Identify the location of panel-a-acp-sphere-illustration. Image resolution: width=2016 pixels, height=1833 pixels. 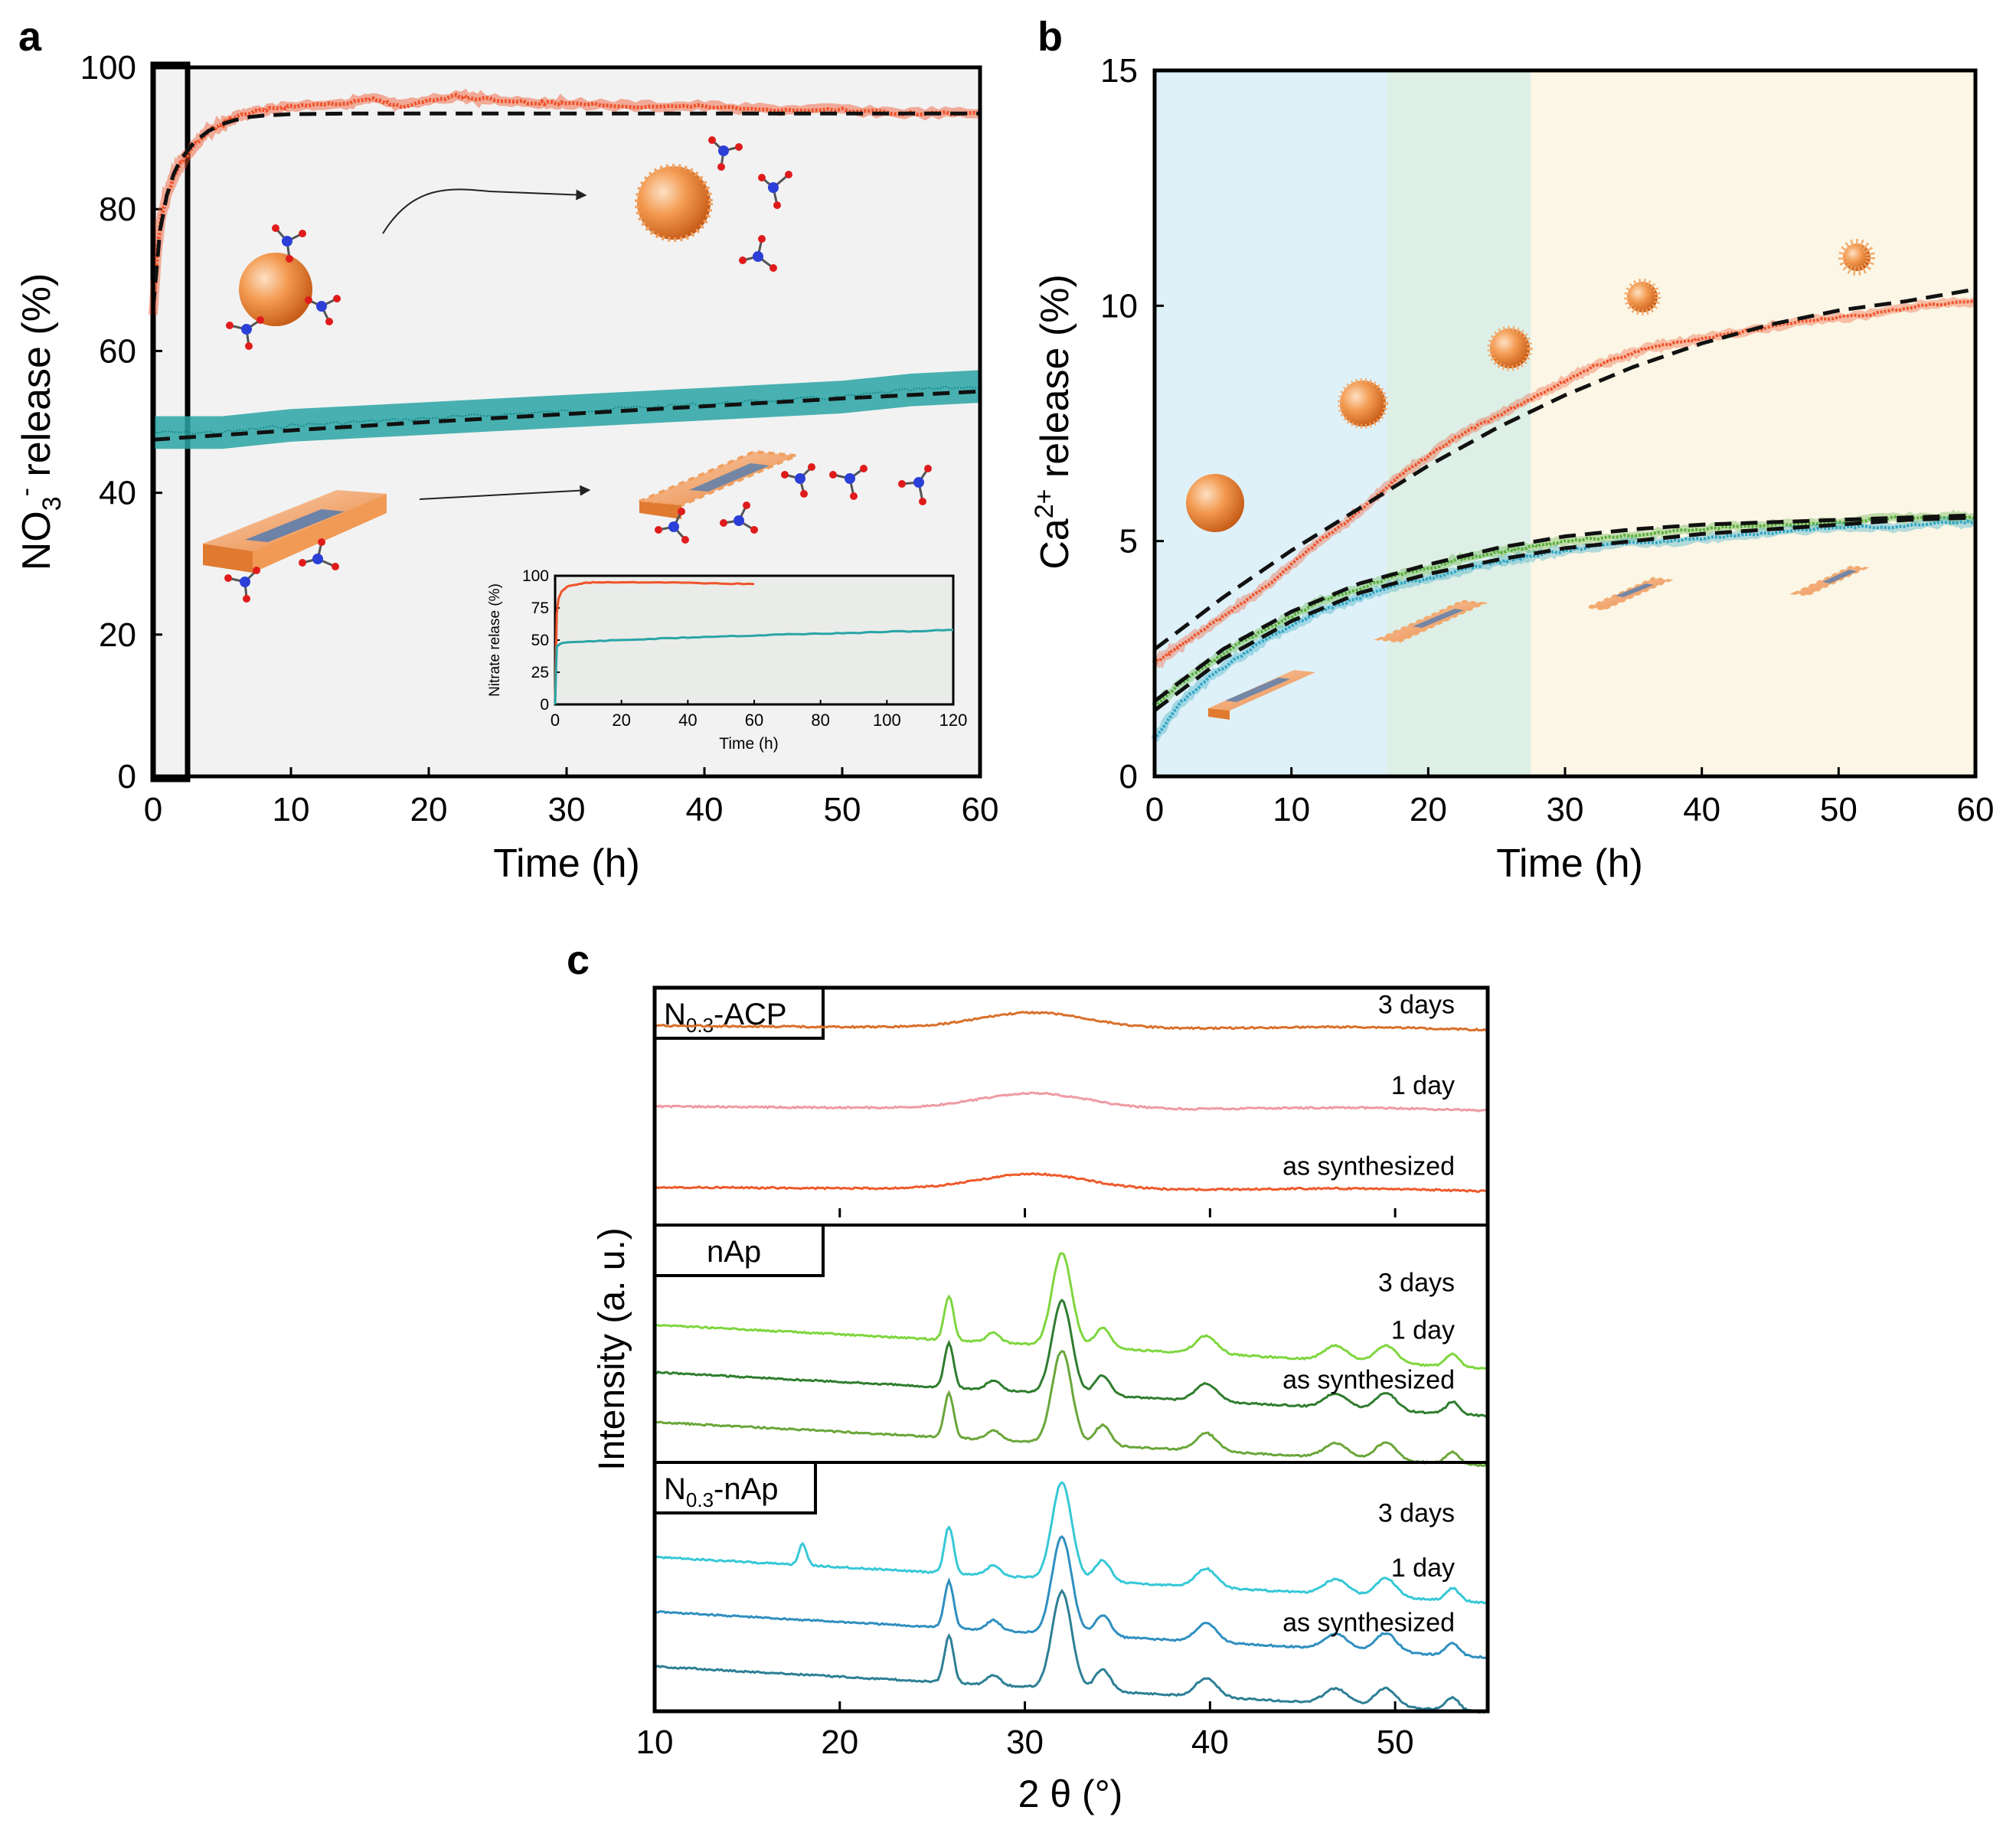
(509, 243).